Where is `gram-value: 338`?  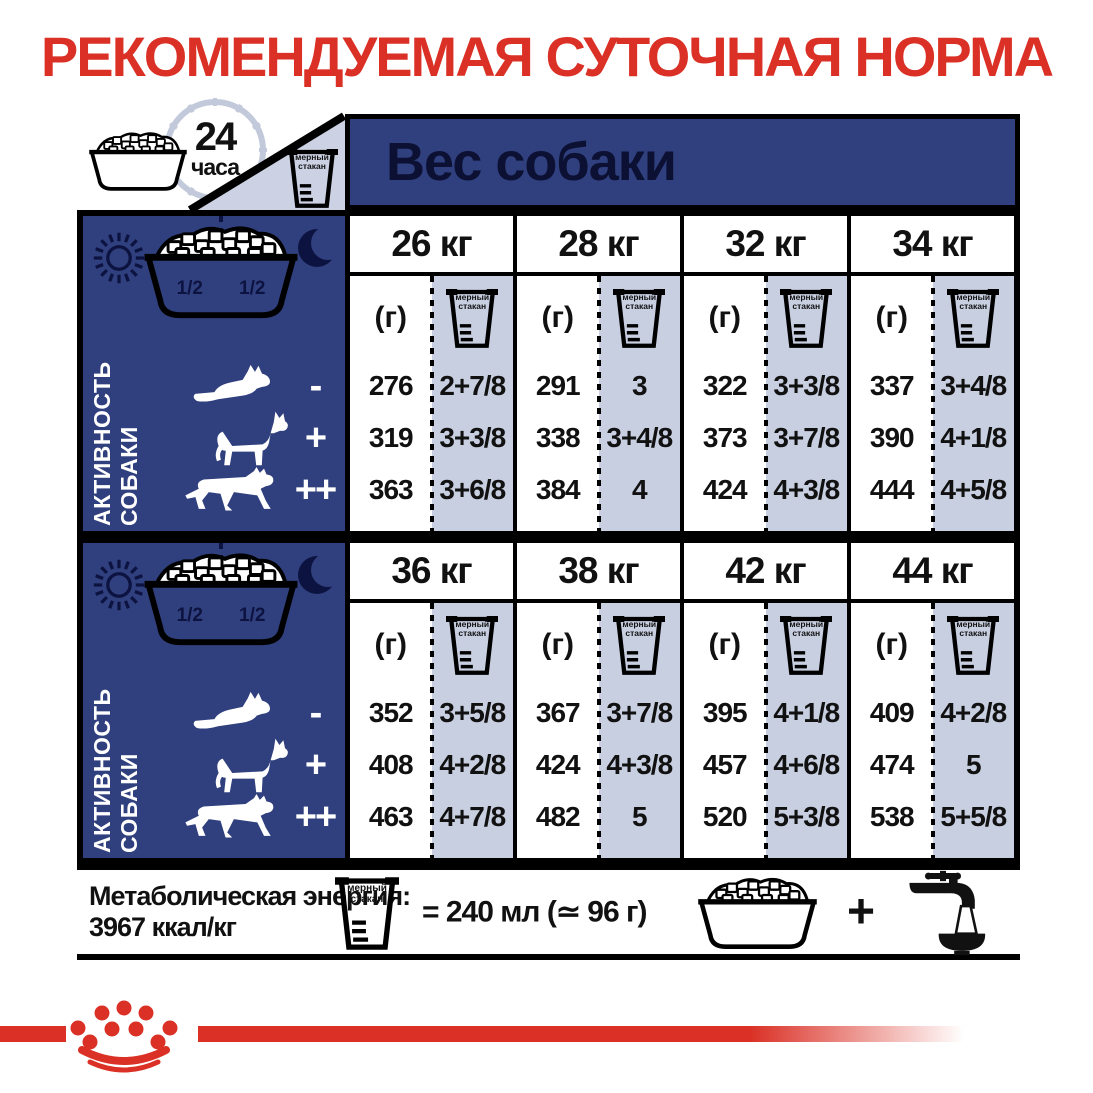 gram-value: 338 is located at coordinates (558, 437).